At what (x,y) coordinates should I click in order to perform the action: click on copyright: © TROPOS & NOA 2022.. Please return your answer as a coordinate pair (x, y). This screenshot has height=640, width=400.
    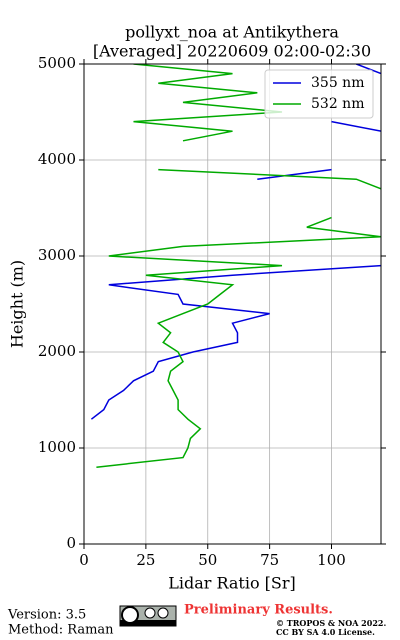
    Looking at the image, I should click on (331, 623).